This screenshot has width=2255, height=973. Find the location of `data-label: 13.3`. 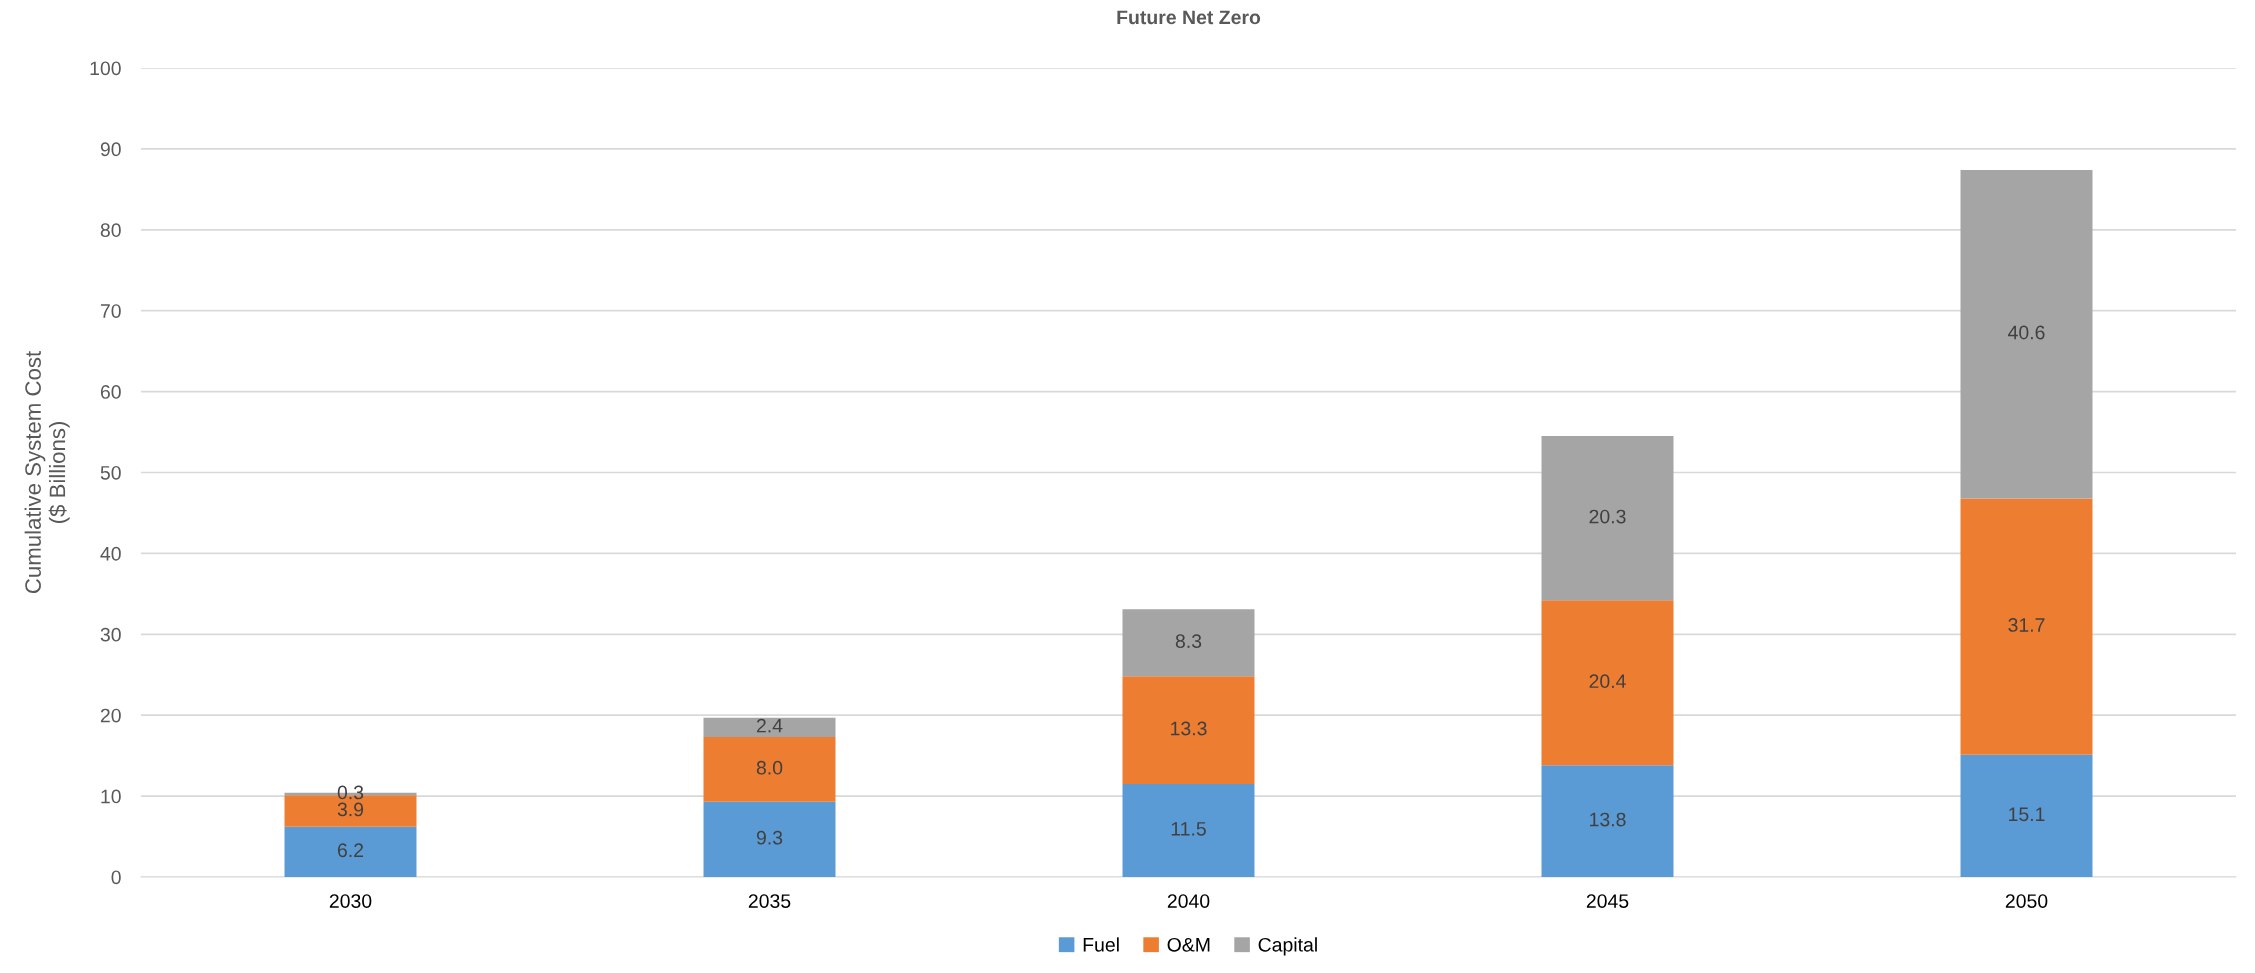

data-label: 13.3 is located at coordinates (1189, 728).